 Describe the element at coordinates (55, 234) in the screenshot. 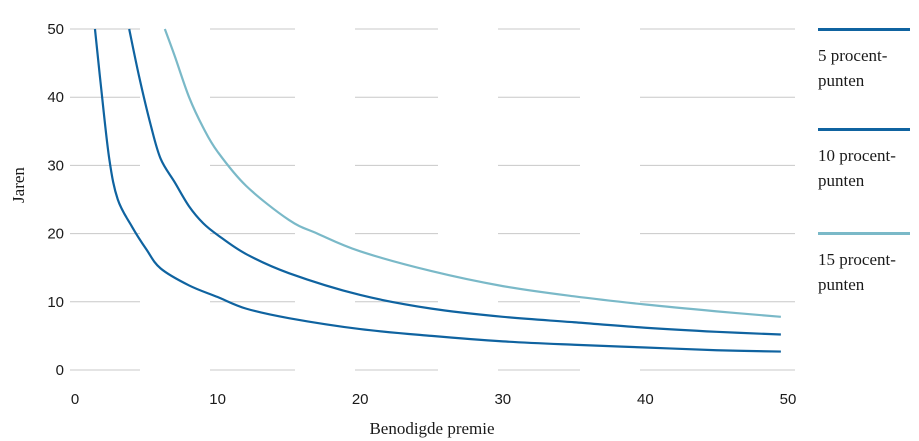

I see `y-tick-label: 20` at that location.